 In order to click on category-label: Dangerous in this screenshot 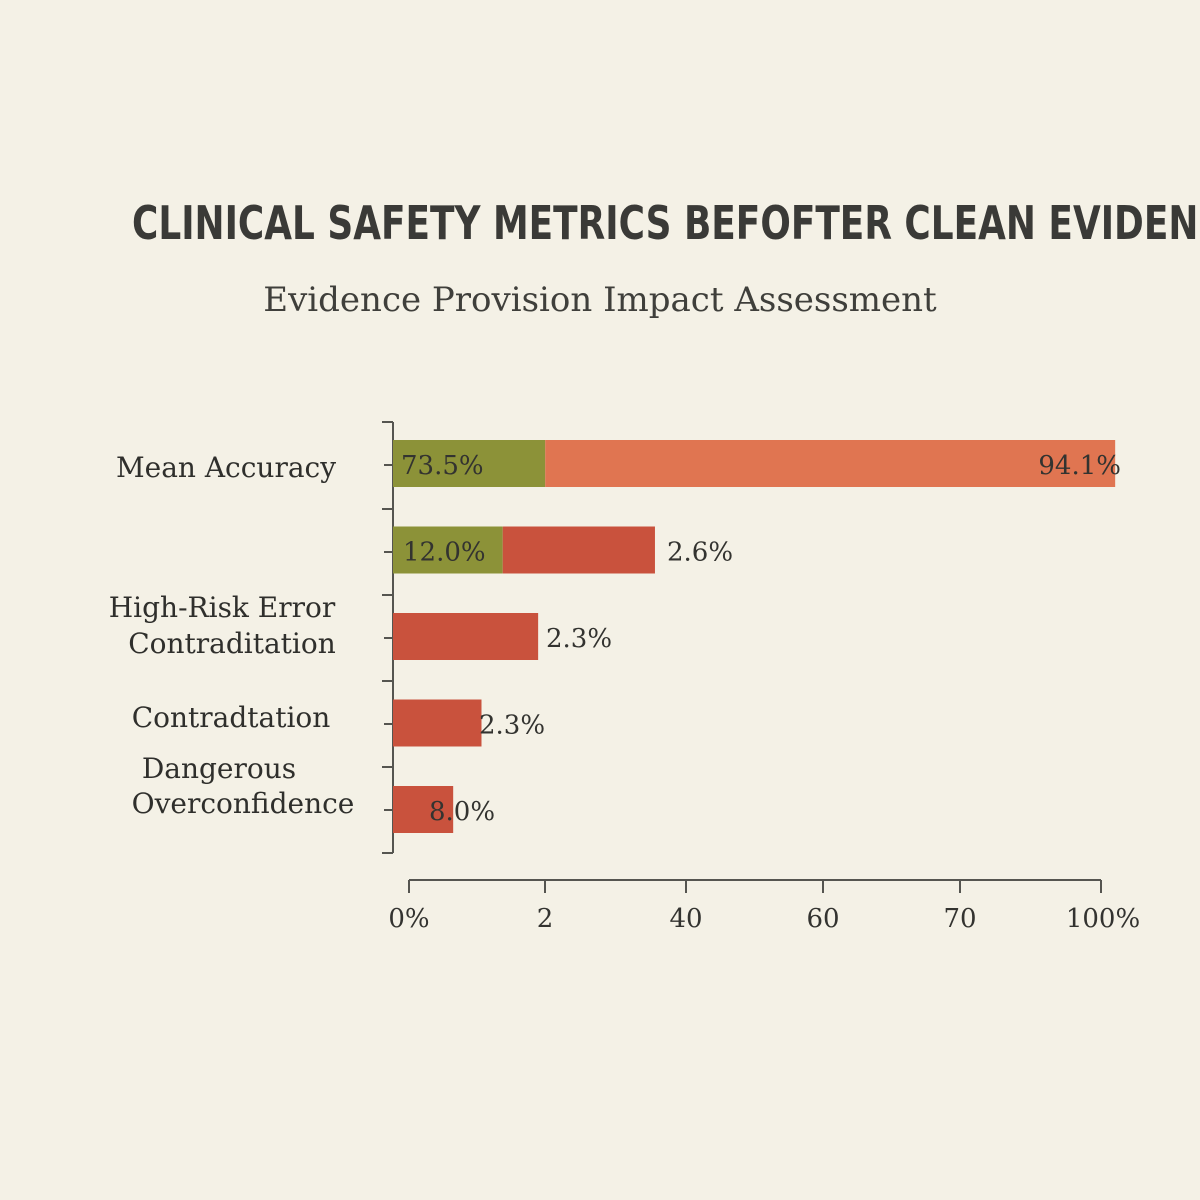, I will do `click(219, 768)`.